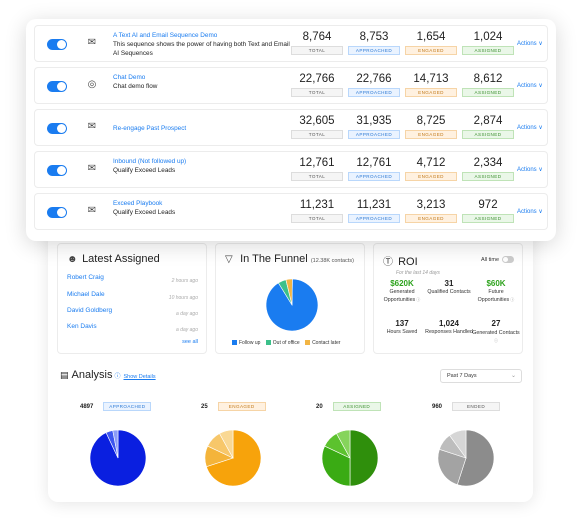 The height and width of the screenshot is (532, 581). I want to click on approached-stat: 22,766 APPROACHED, so click(374, 84).